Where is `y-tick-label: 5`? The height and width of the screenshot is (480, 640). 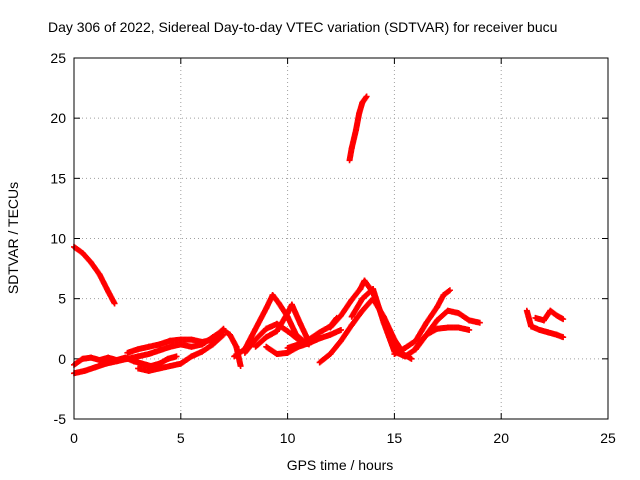 y-tick-label: 5 is located at coordinates (62, 299).